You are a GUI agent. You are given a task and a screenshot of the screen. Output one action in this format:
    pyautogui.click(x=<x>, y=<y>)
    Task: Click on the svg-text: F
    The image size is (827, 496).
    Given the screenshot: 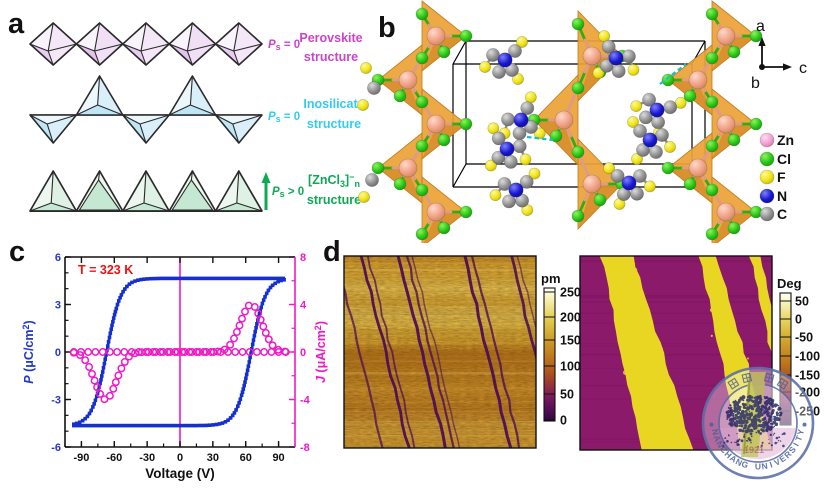 What is the action you would take?
    pyautogui.click(x=781, y=177)
    